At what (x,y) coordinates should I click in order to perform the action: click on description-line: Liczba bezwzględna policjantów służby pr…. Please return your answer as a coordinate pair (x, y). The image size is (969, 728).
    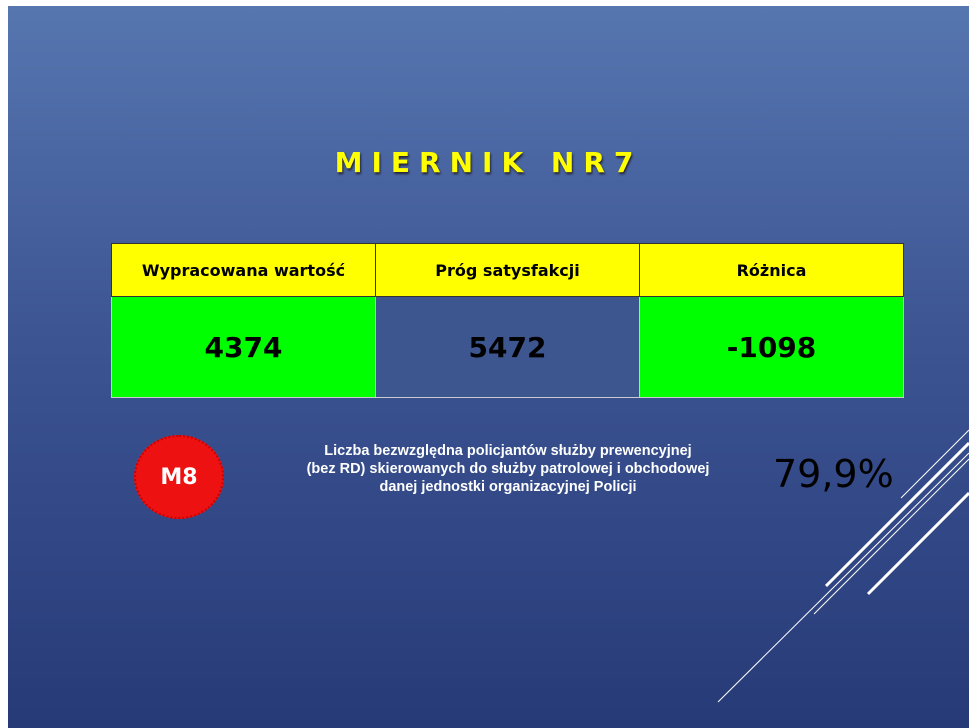
    Looking at the image, I should click on (508, 451).